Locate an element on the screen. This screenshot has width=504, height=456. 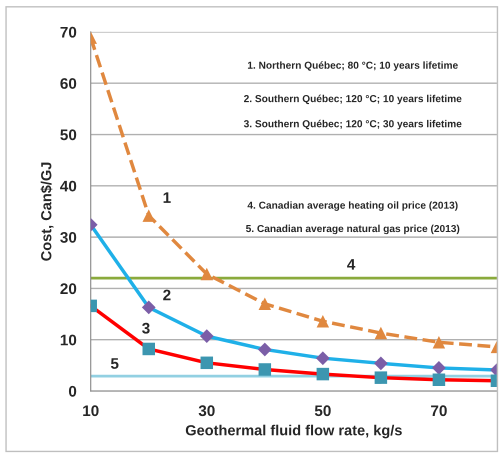
y-axis-title: Cost, Can$/GJ is located at coordinates (47, 211).